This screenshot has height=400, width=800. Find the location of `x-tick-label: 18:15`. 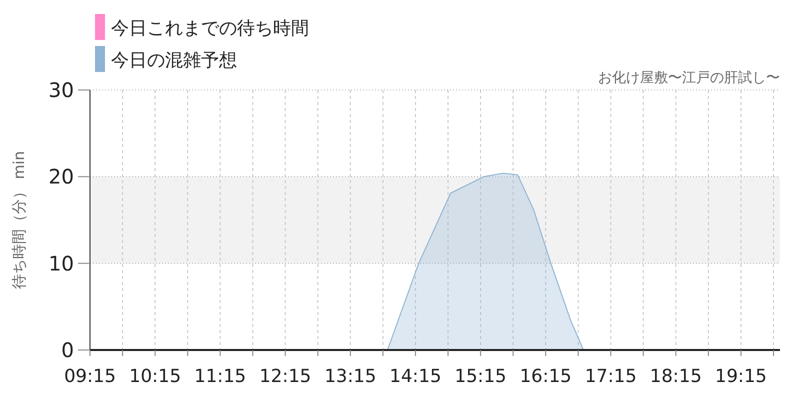

x-tick-label: 18:15 is located at coordinates (676, 376).